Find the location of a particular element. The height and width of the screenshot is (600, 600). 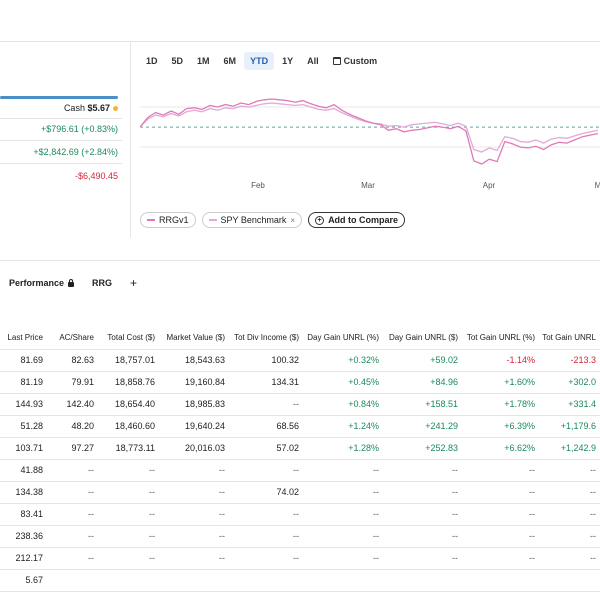

cell-ac-share: 48.20 is located at coordinates (72, 425).